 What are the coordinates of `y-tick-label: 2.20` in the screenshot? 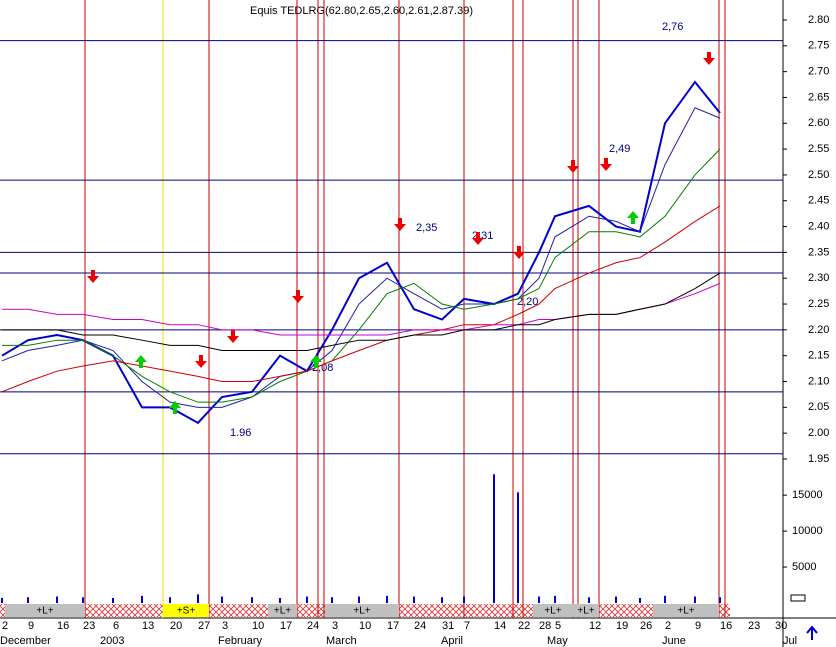 It's located at (818, 330).